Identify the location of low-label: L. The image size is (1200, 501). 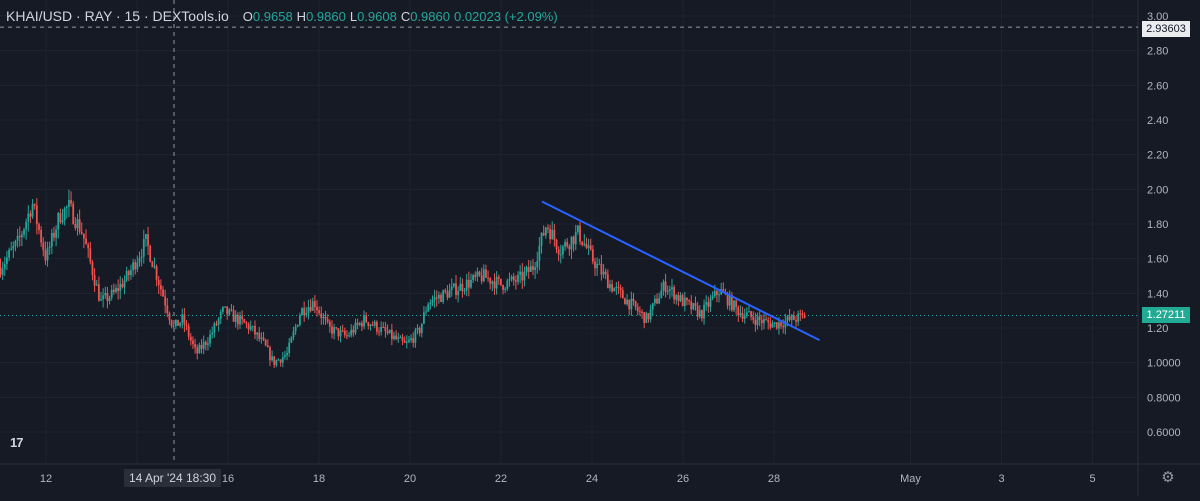
(353, 16).